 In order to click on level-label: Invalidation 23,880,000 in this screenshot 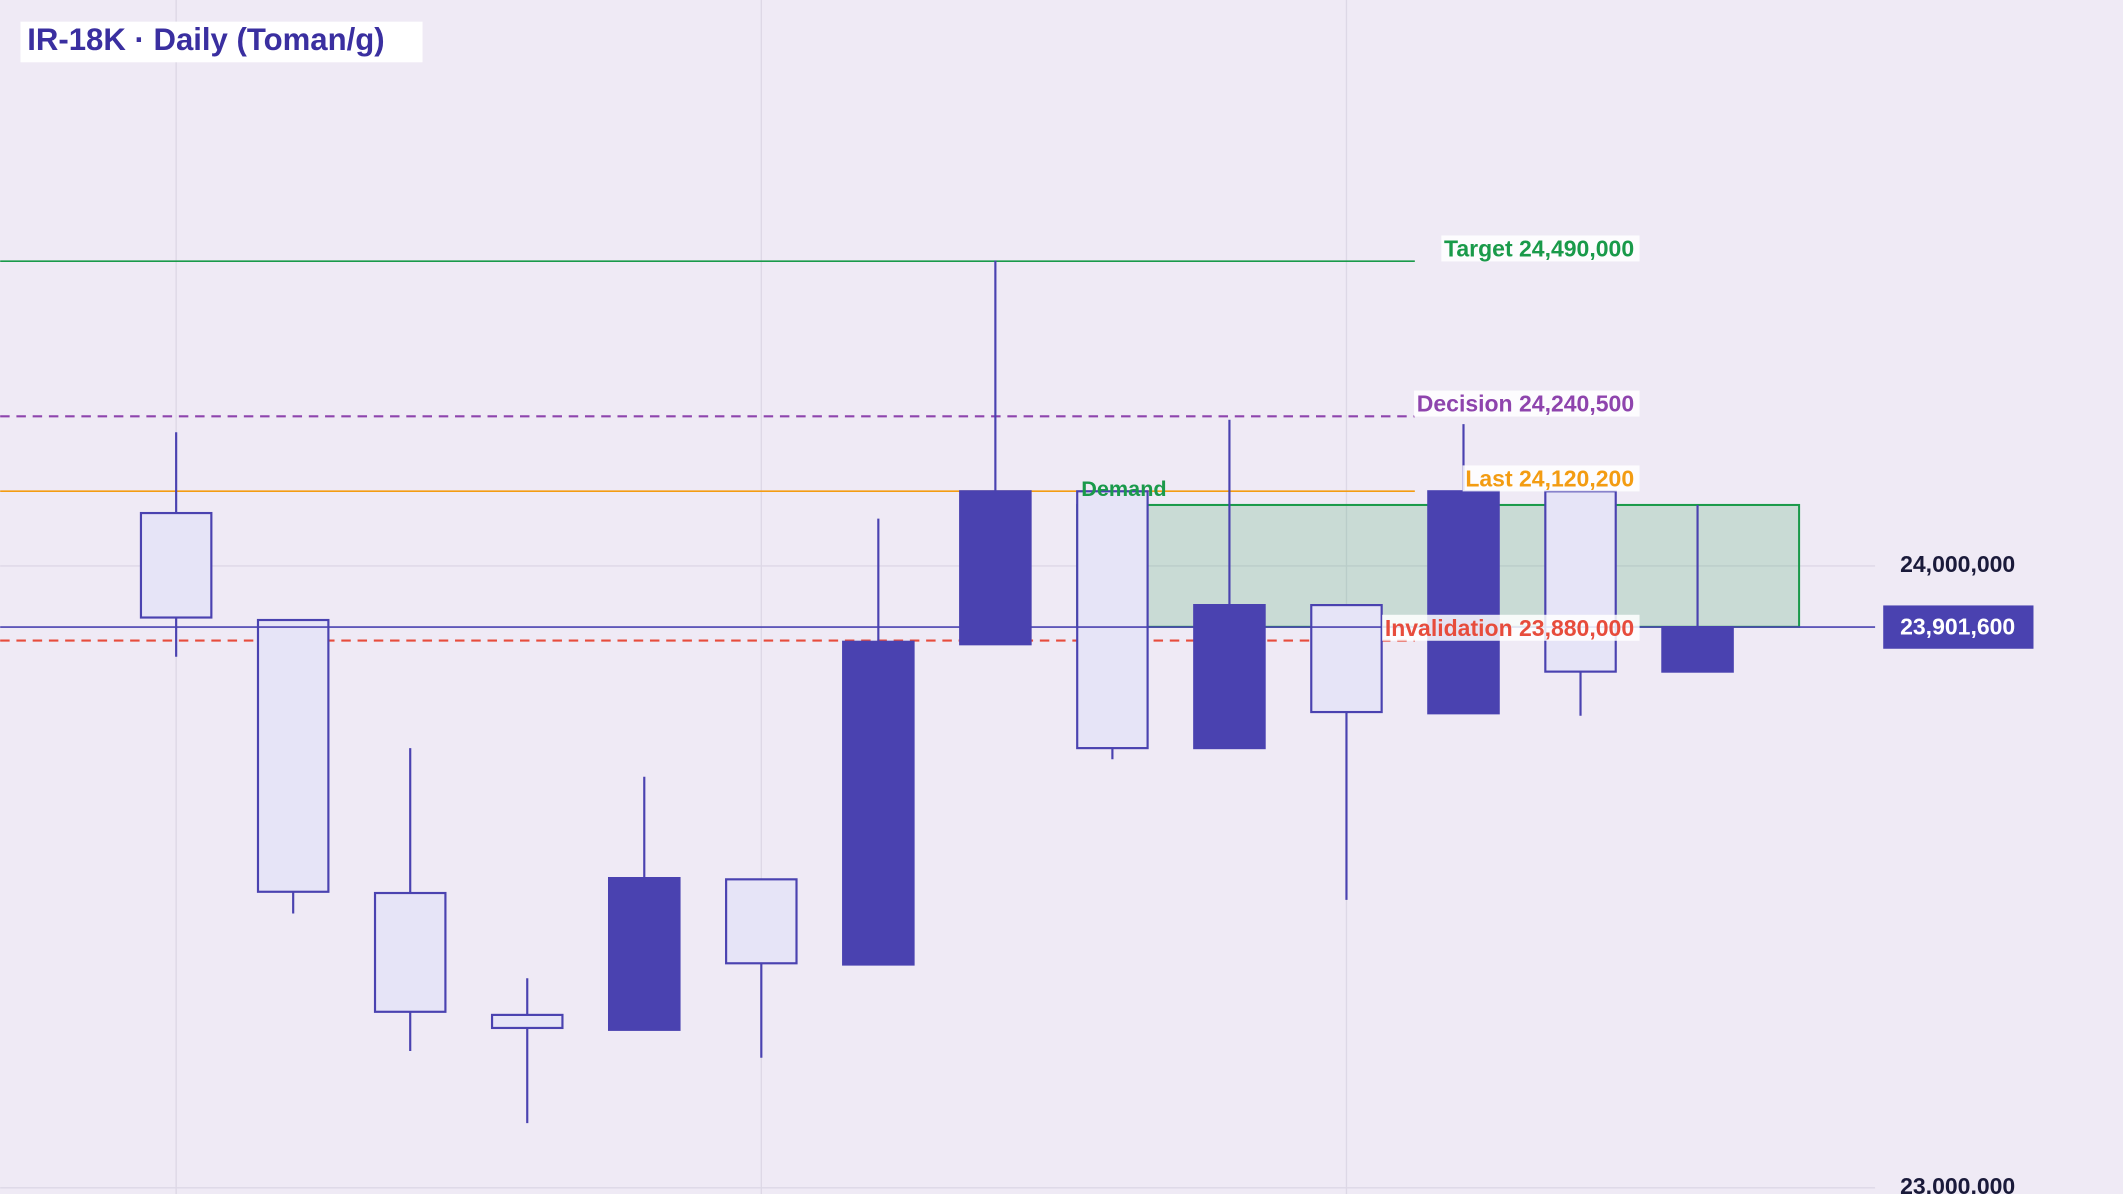, I will do `click(1509, 628)`.